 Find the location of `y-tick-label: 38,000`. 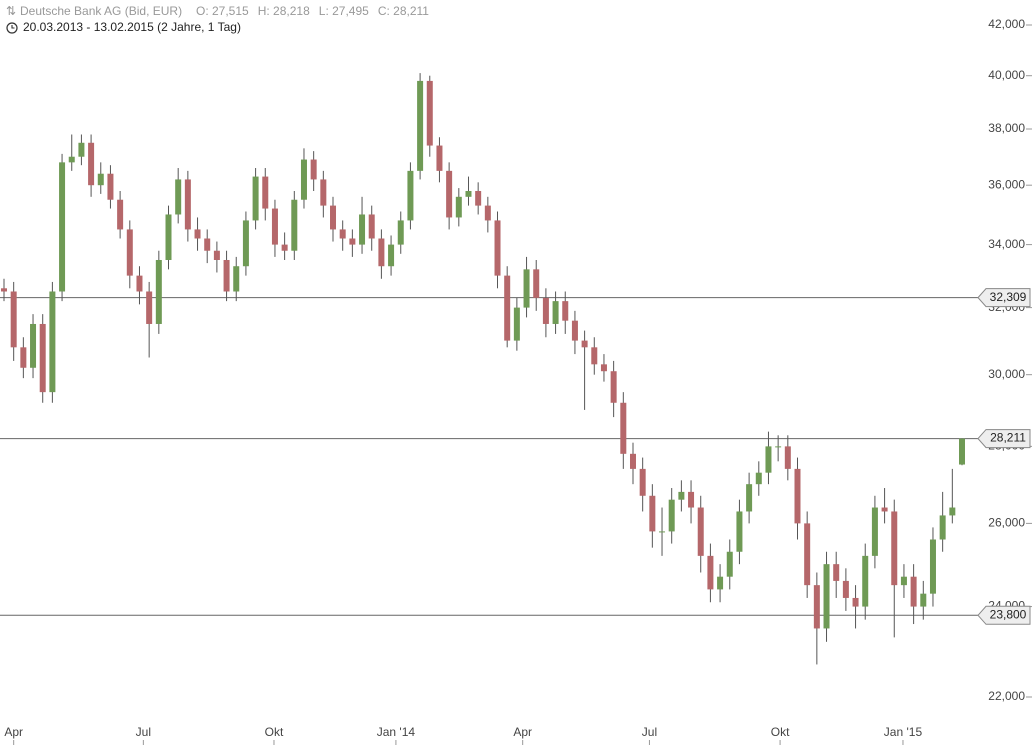

y-tick-label: 38,000 is located at coordinates (1006, 128).